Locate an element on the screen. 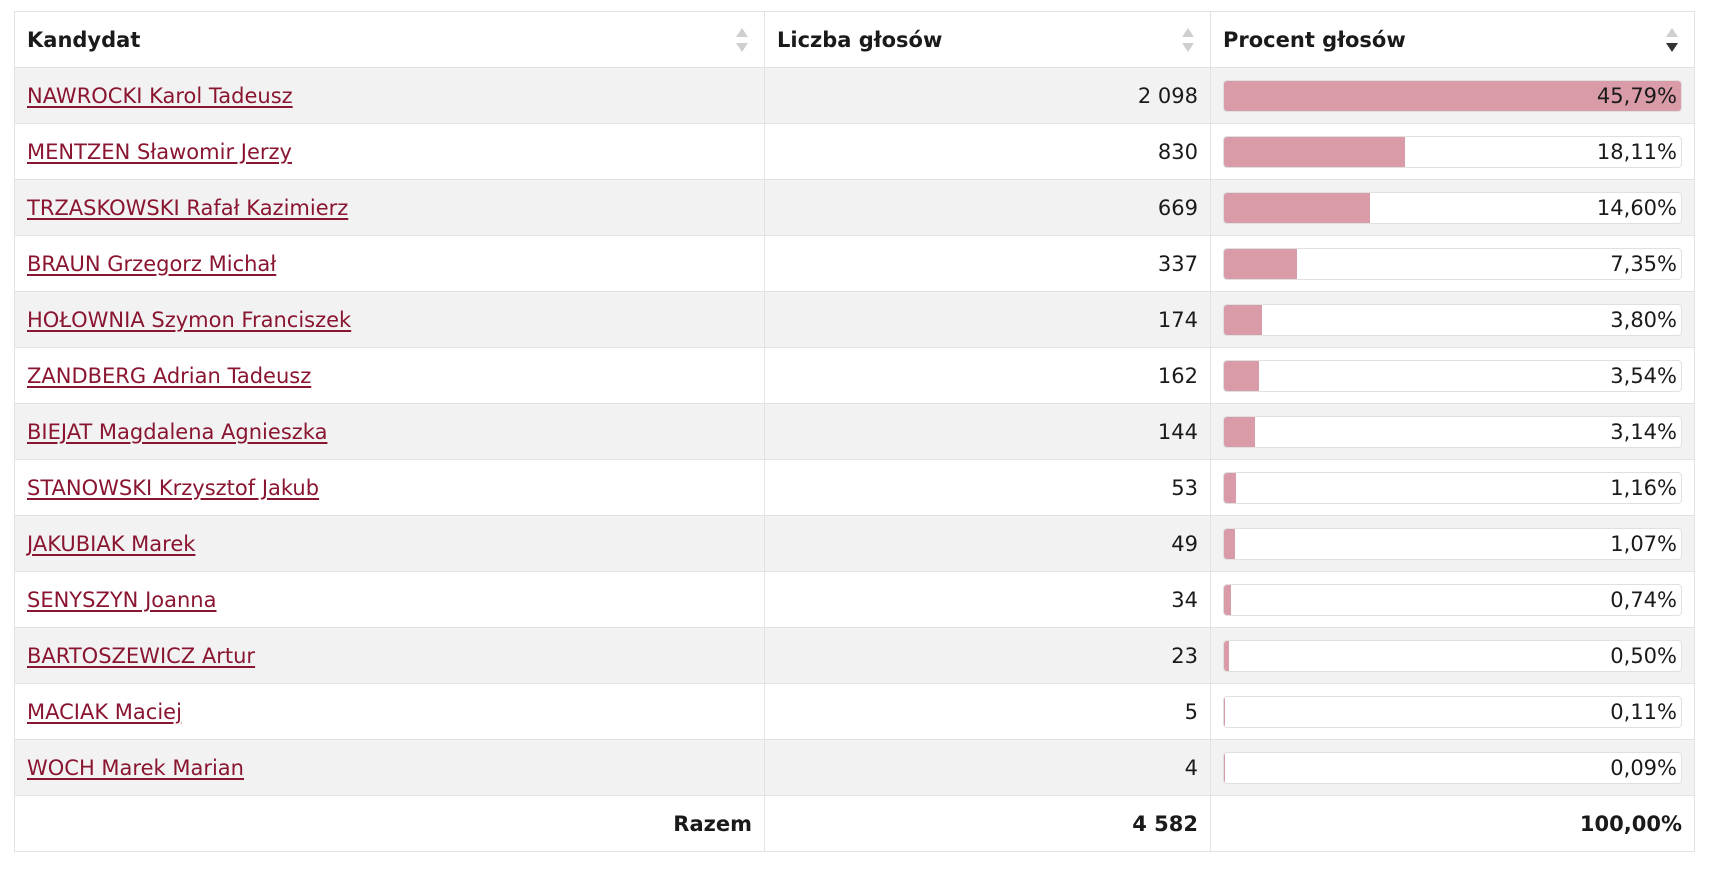 The height and width of the screenshot is (876, 1709). percent-cell: 1,16% is located at coordinates (1452, 487).